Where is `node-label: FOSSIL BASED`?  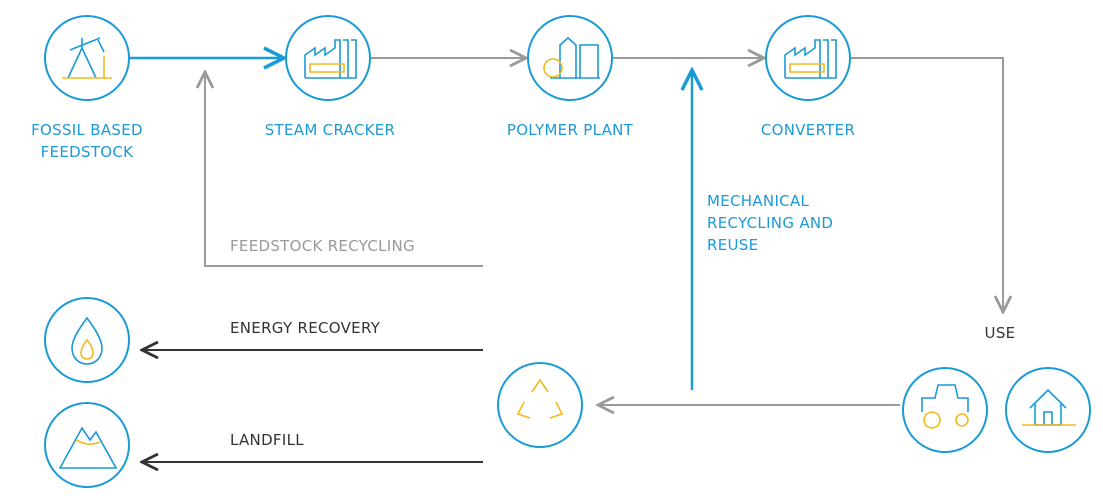
node-label: FOSSIL BASED is located at coordinates (87, 130).